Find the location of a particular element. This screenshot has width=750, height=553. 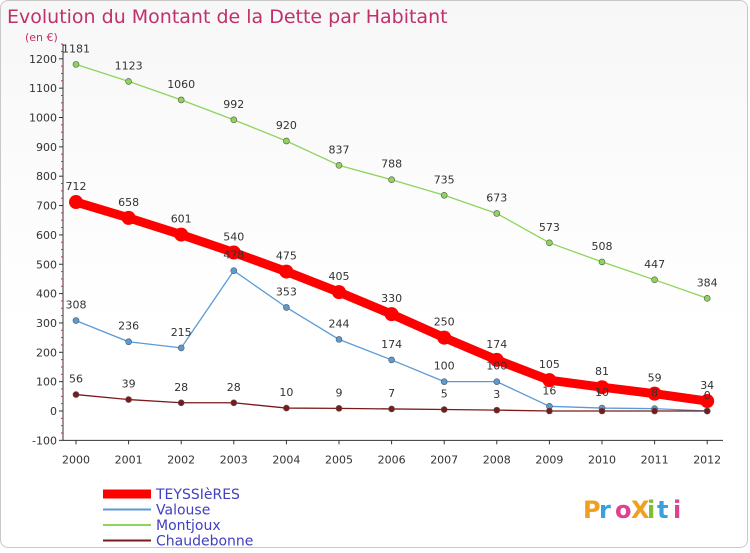

chart-subtitle: (en €) is located at coordinates (41, 37).